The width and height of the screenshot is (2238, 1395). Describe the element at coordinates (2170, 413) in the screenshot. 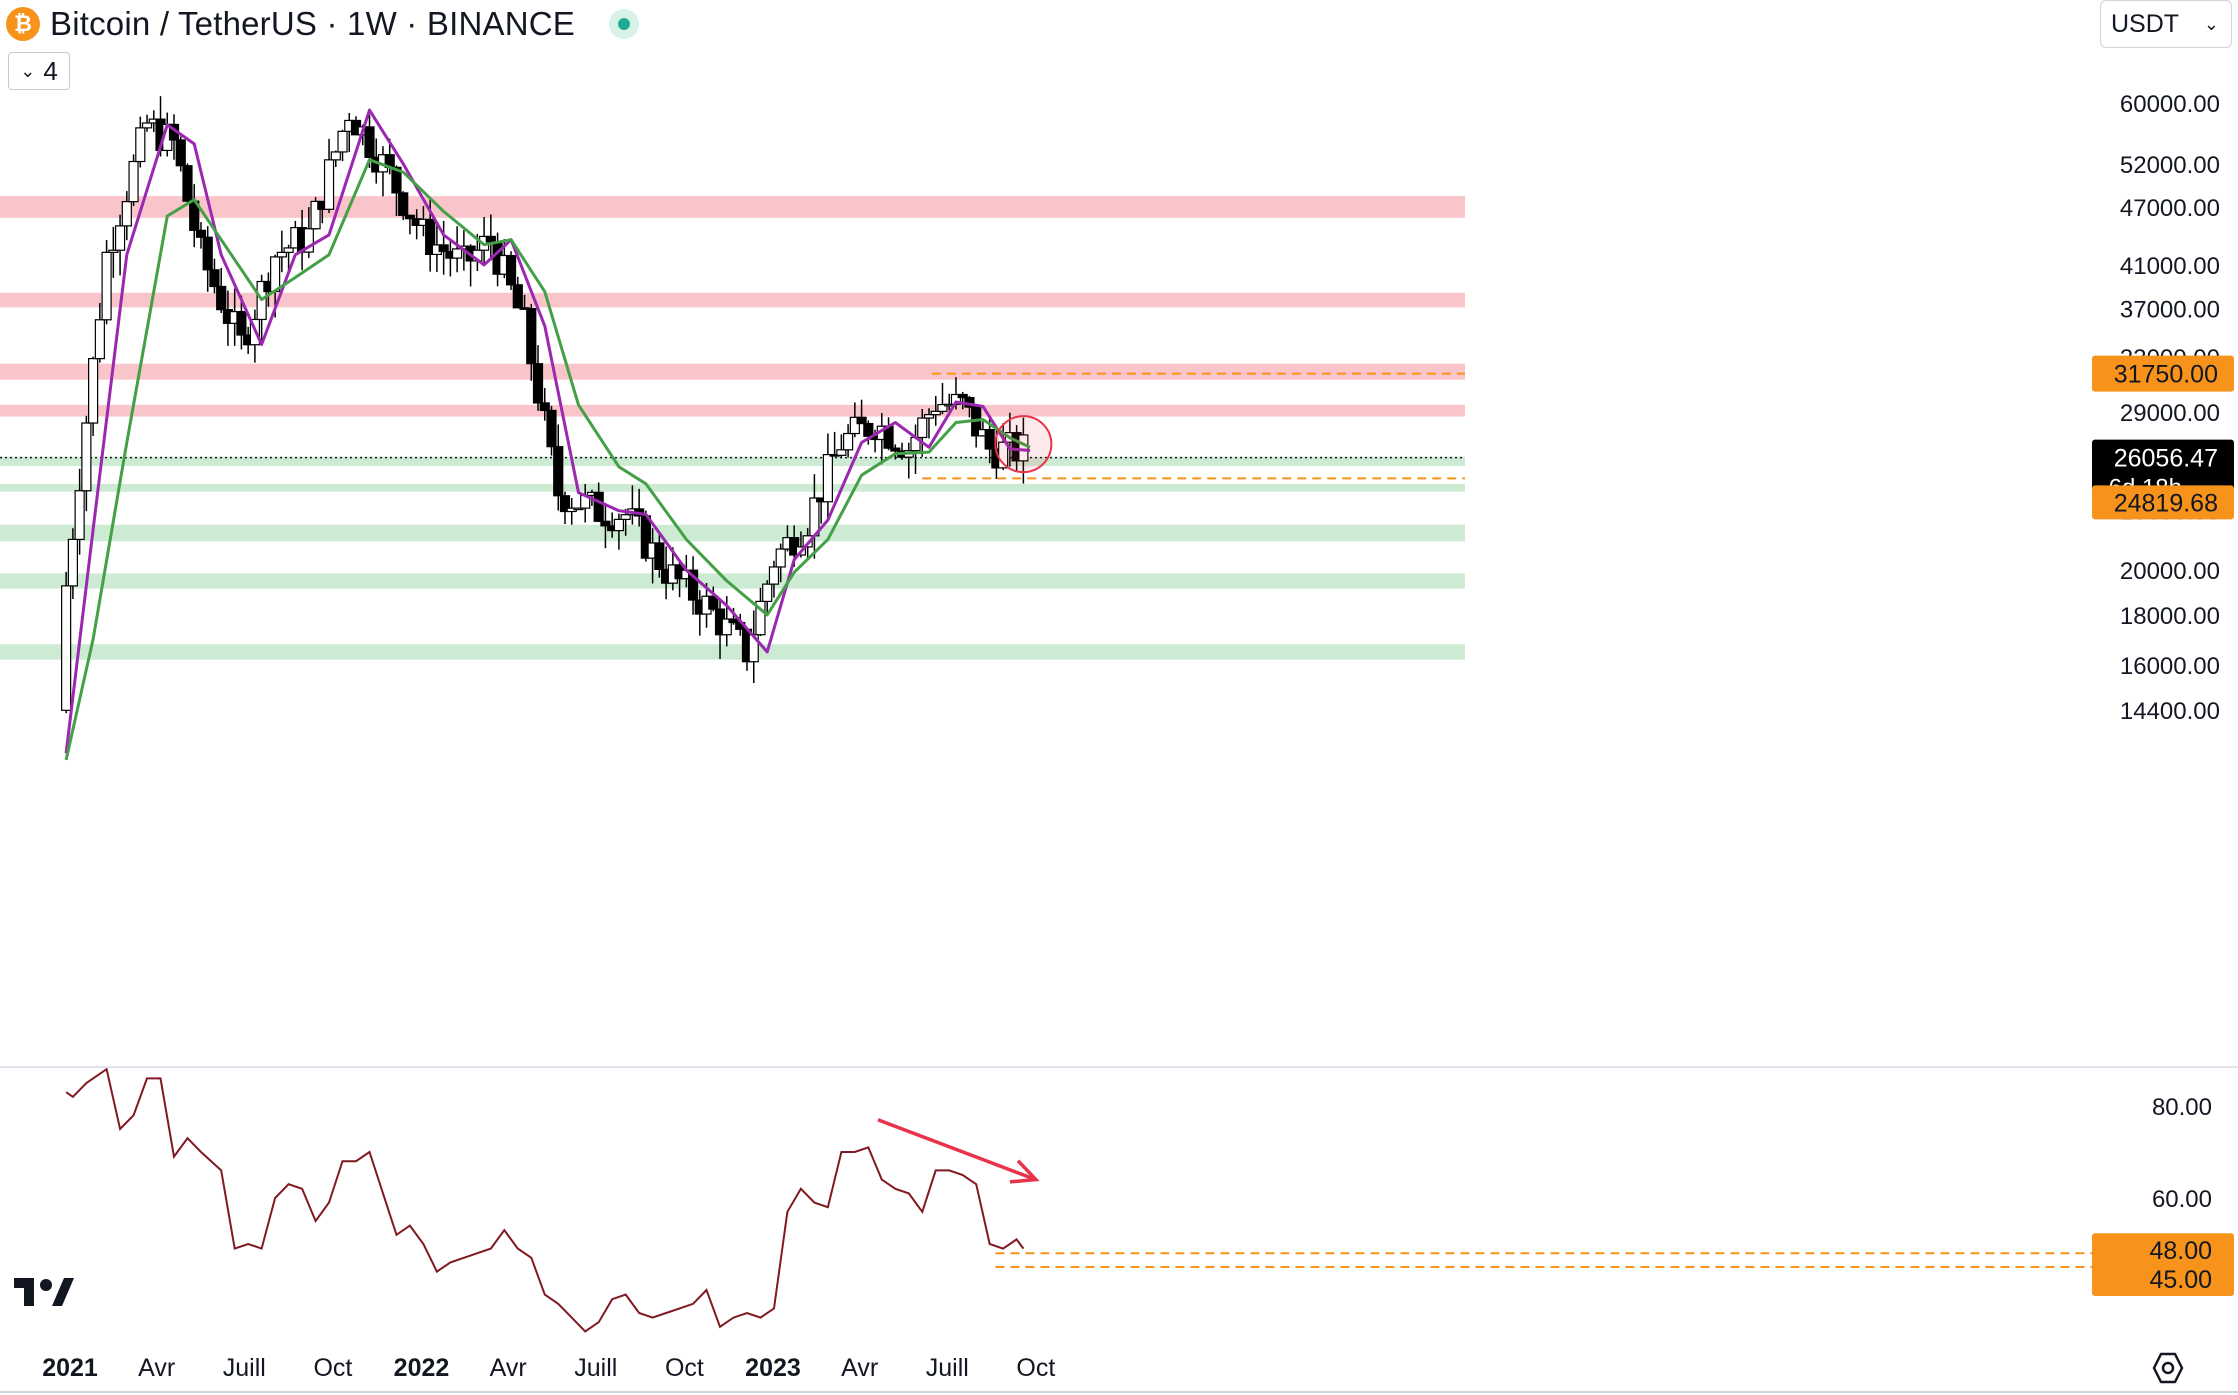

I see `price-tick-label: 29000.00` at that location.